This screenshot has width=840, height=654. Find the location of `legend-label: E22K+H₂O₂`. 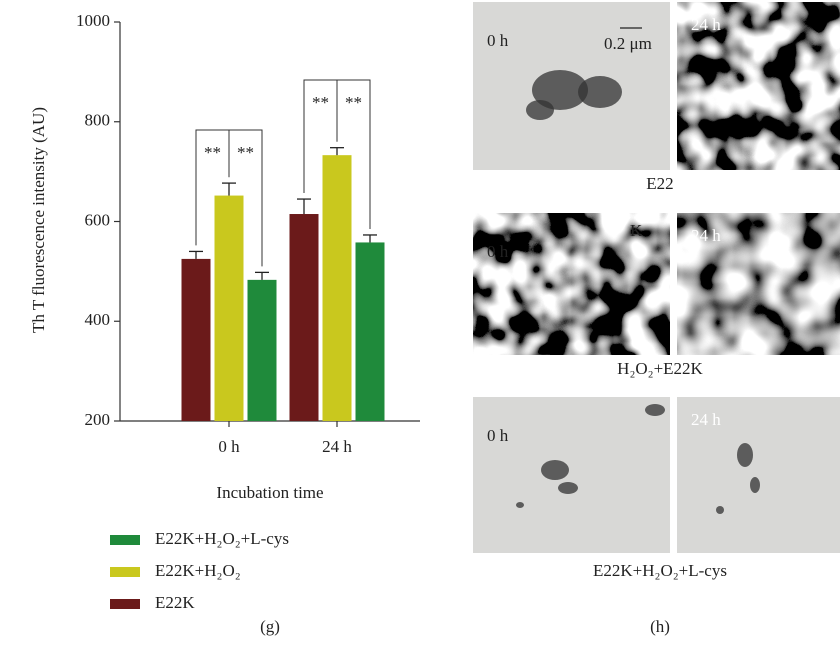

legend-label: E22K+H₂O₂ is located at coordinates (198, 570).